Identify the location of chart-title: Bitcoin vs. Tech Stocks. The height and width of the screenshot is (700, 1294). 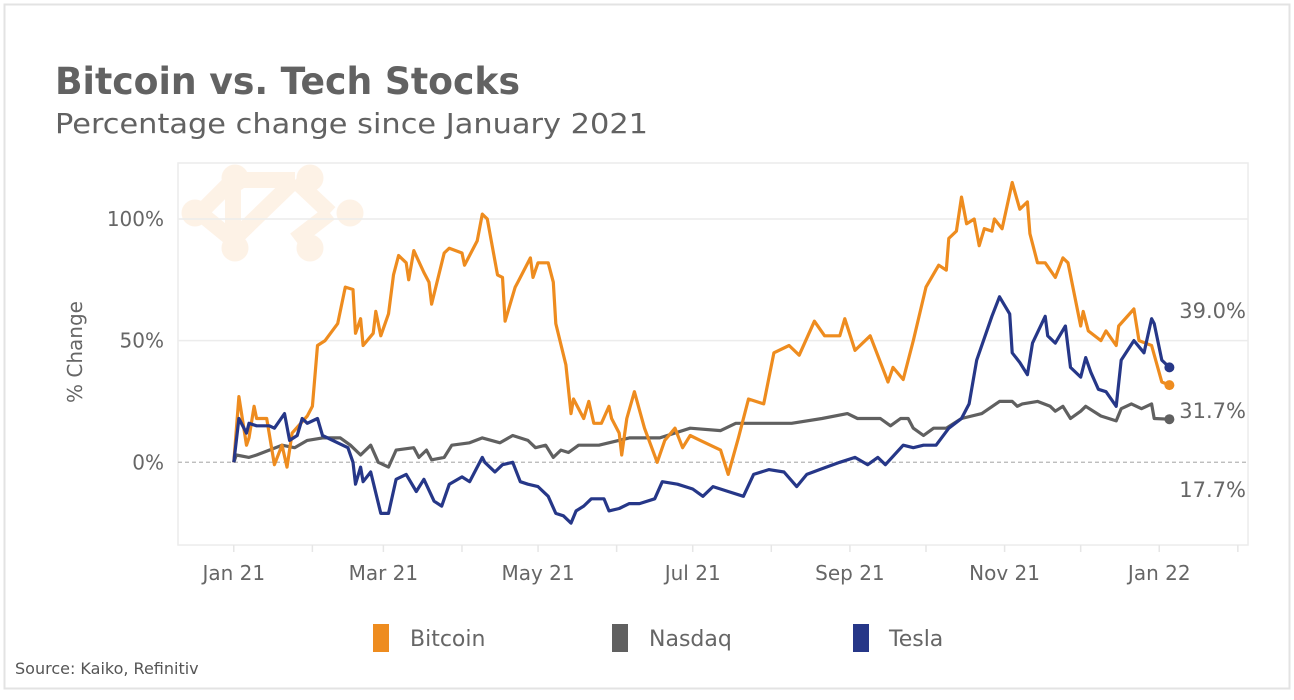
(287, 81).